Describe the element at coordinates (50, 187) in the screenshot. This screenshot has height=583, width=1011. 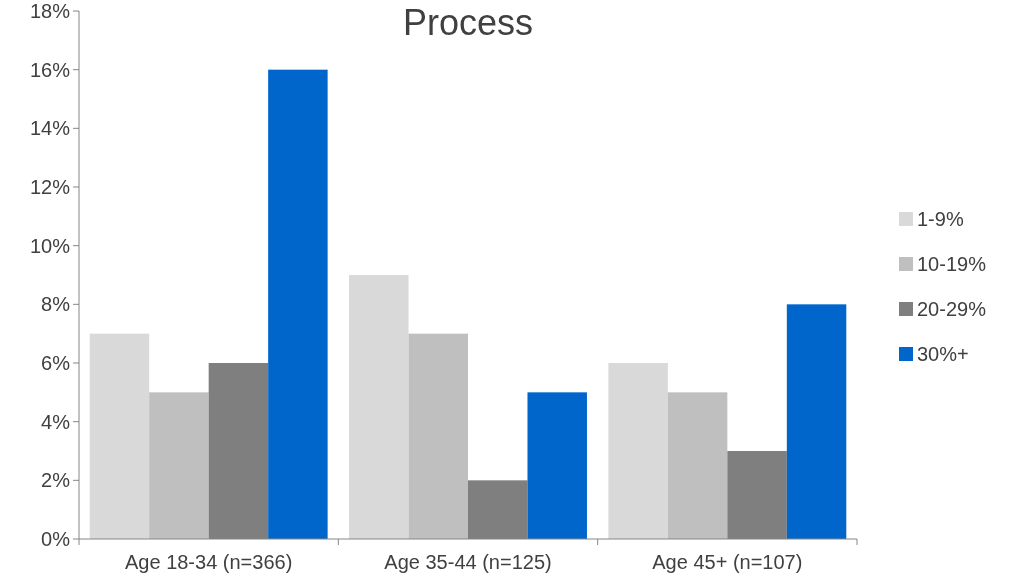
I see `y-tick-label: 12%` at that location.